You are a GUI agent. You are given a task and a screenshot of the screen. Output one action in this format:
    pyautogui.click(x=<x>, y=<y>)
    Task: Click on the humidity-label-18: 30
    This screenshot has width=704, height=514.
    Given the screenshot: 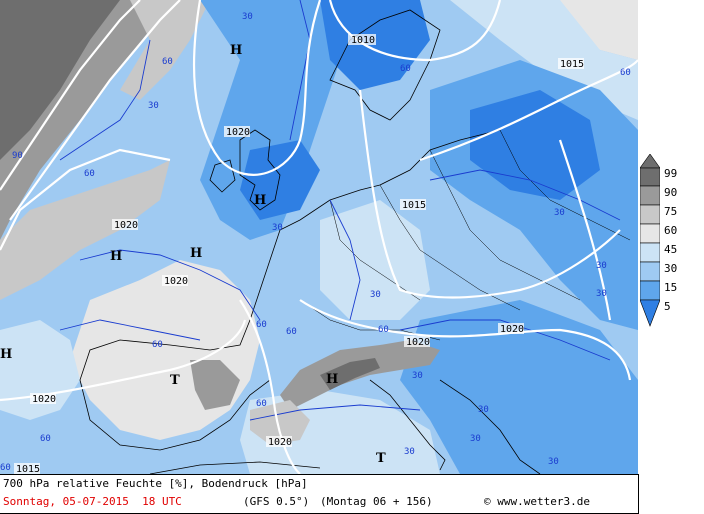 What is the action you would take?
    pyautogui.click(x=553, y=462)
    